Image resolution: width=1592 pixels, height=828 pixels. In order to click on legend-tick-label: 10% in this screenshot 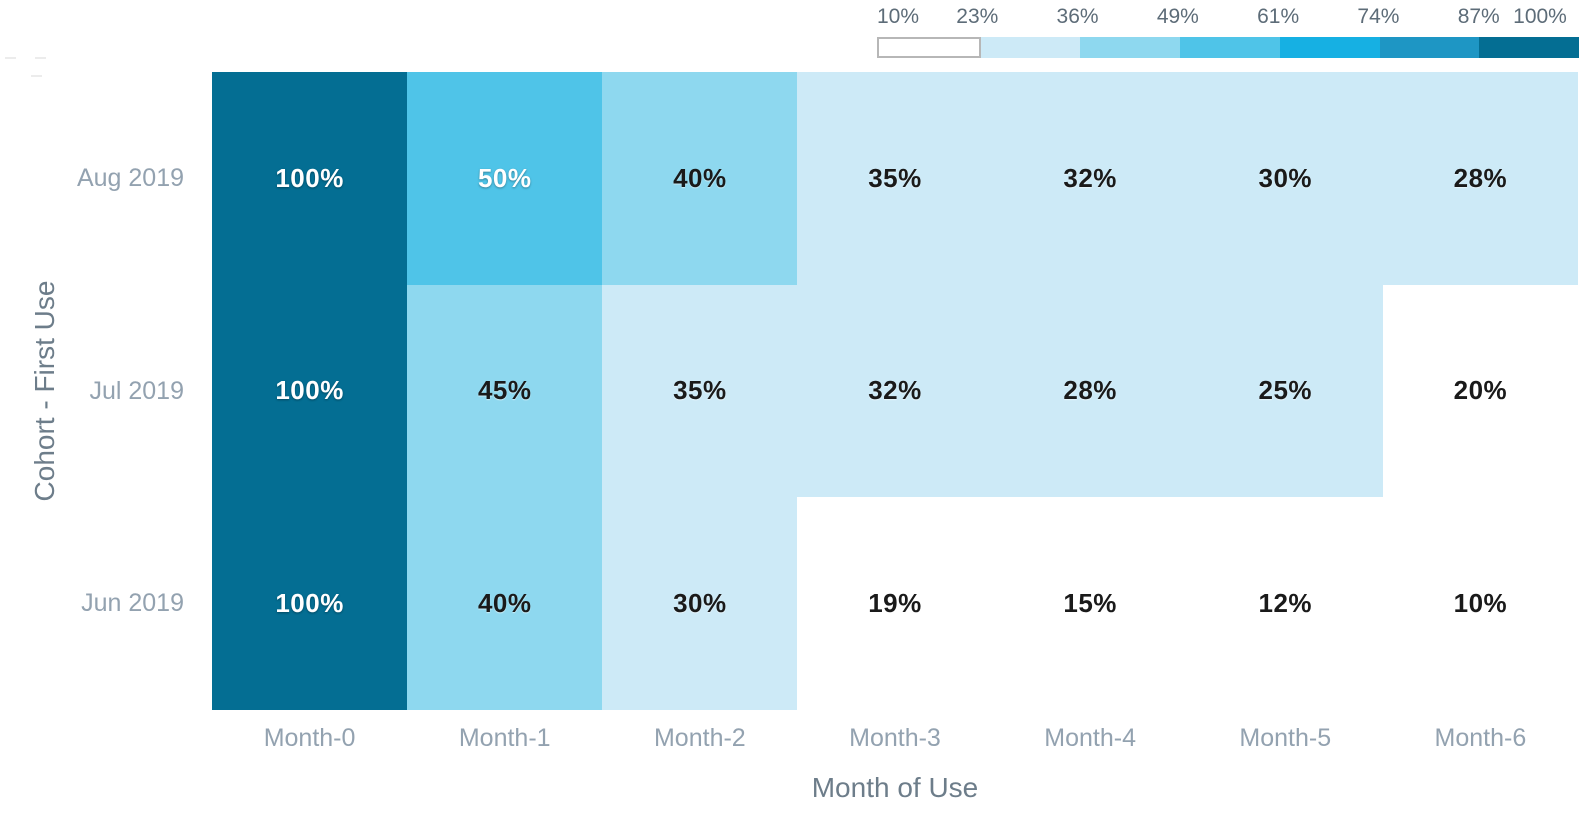, I will do `click(898, 16)`.